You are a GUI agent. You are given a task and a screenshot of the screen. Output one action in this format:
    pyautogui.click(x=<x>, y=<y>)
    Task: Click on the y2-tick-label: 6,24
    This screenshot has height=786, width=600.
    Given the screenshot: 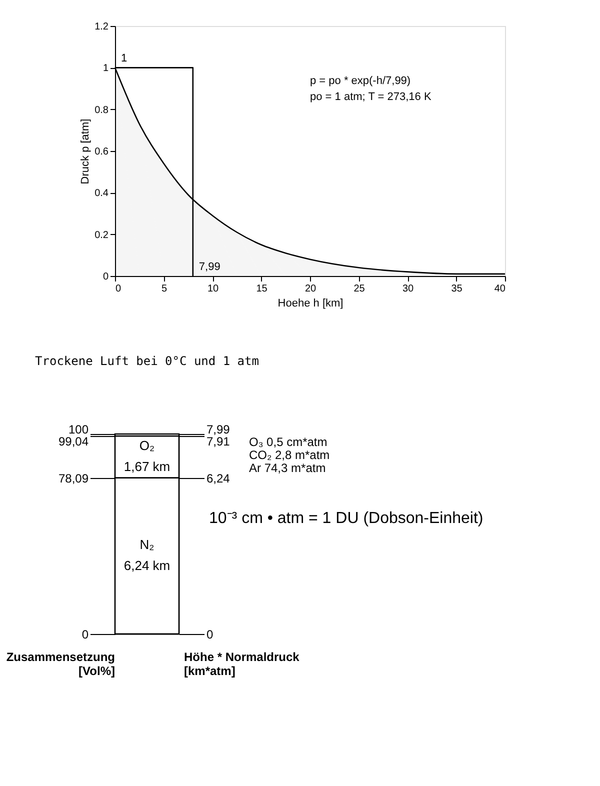 What is the action you would take?
    pyautogui.click(x=218, y=478)
    